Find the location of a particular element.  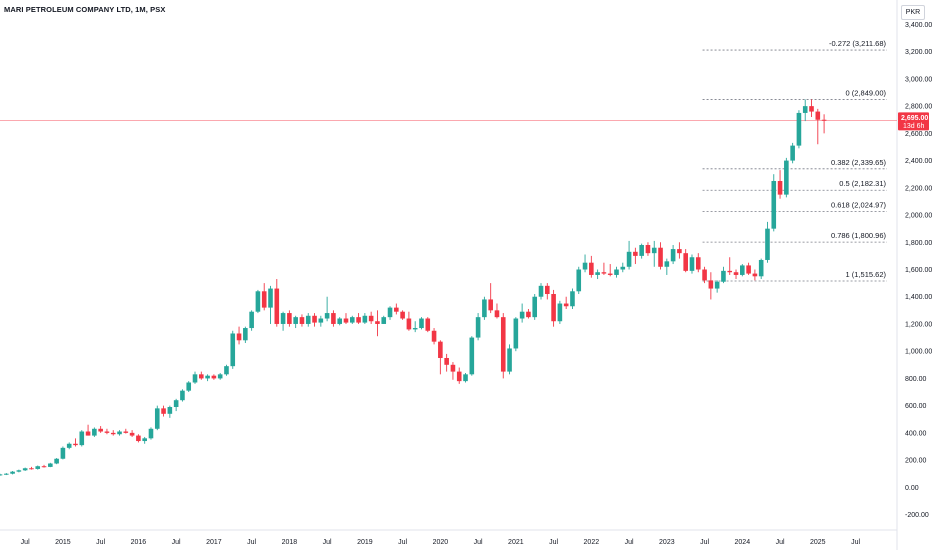

x-tick-label: 2019 is located at coordinates (365, 542).